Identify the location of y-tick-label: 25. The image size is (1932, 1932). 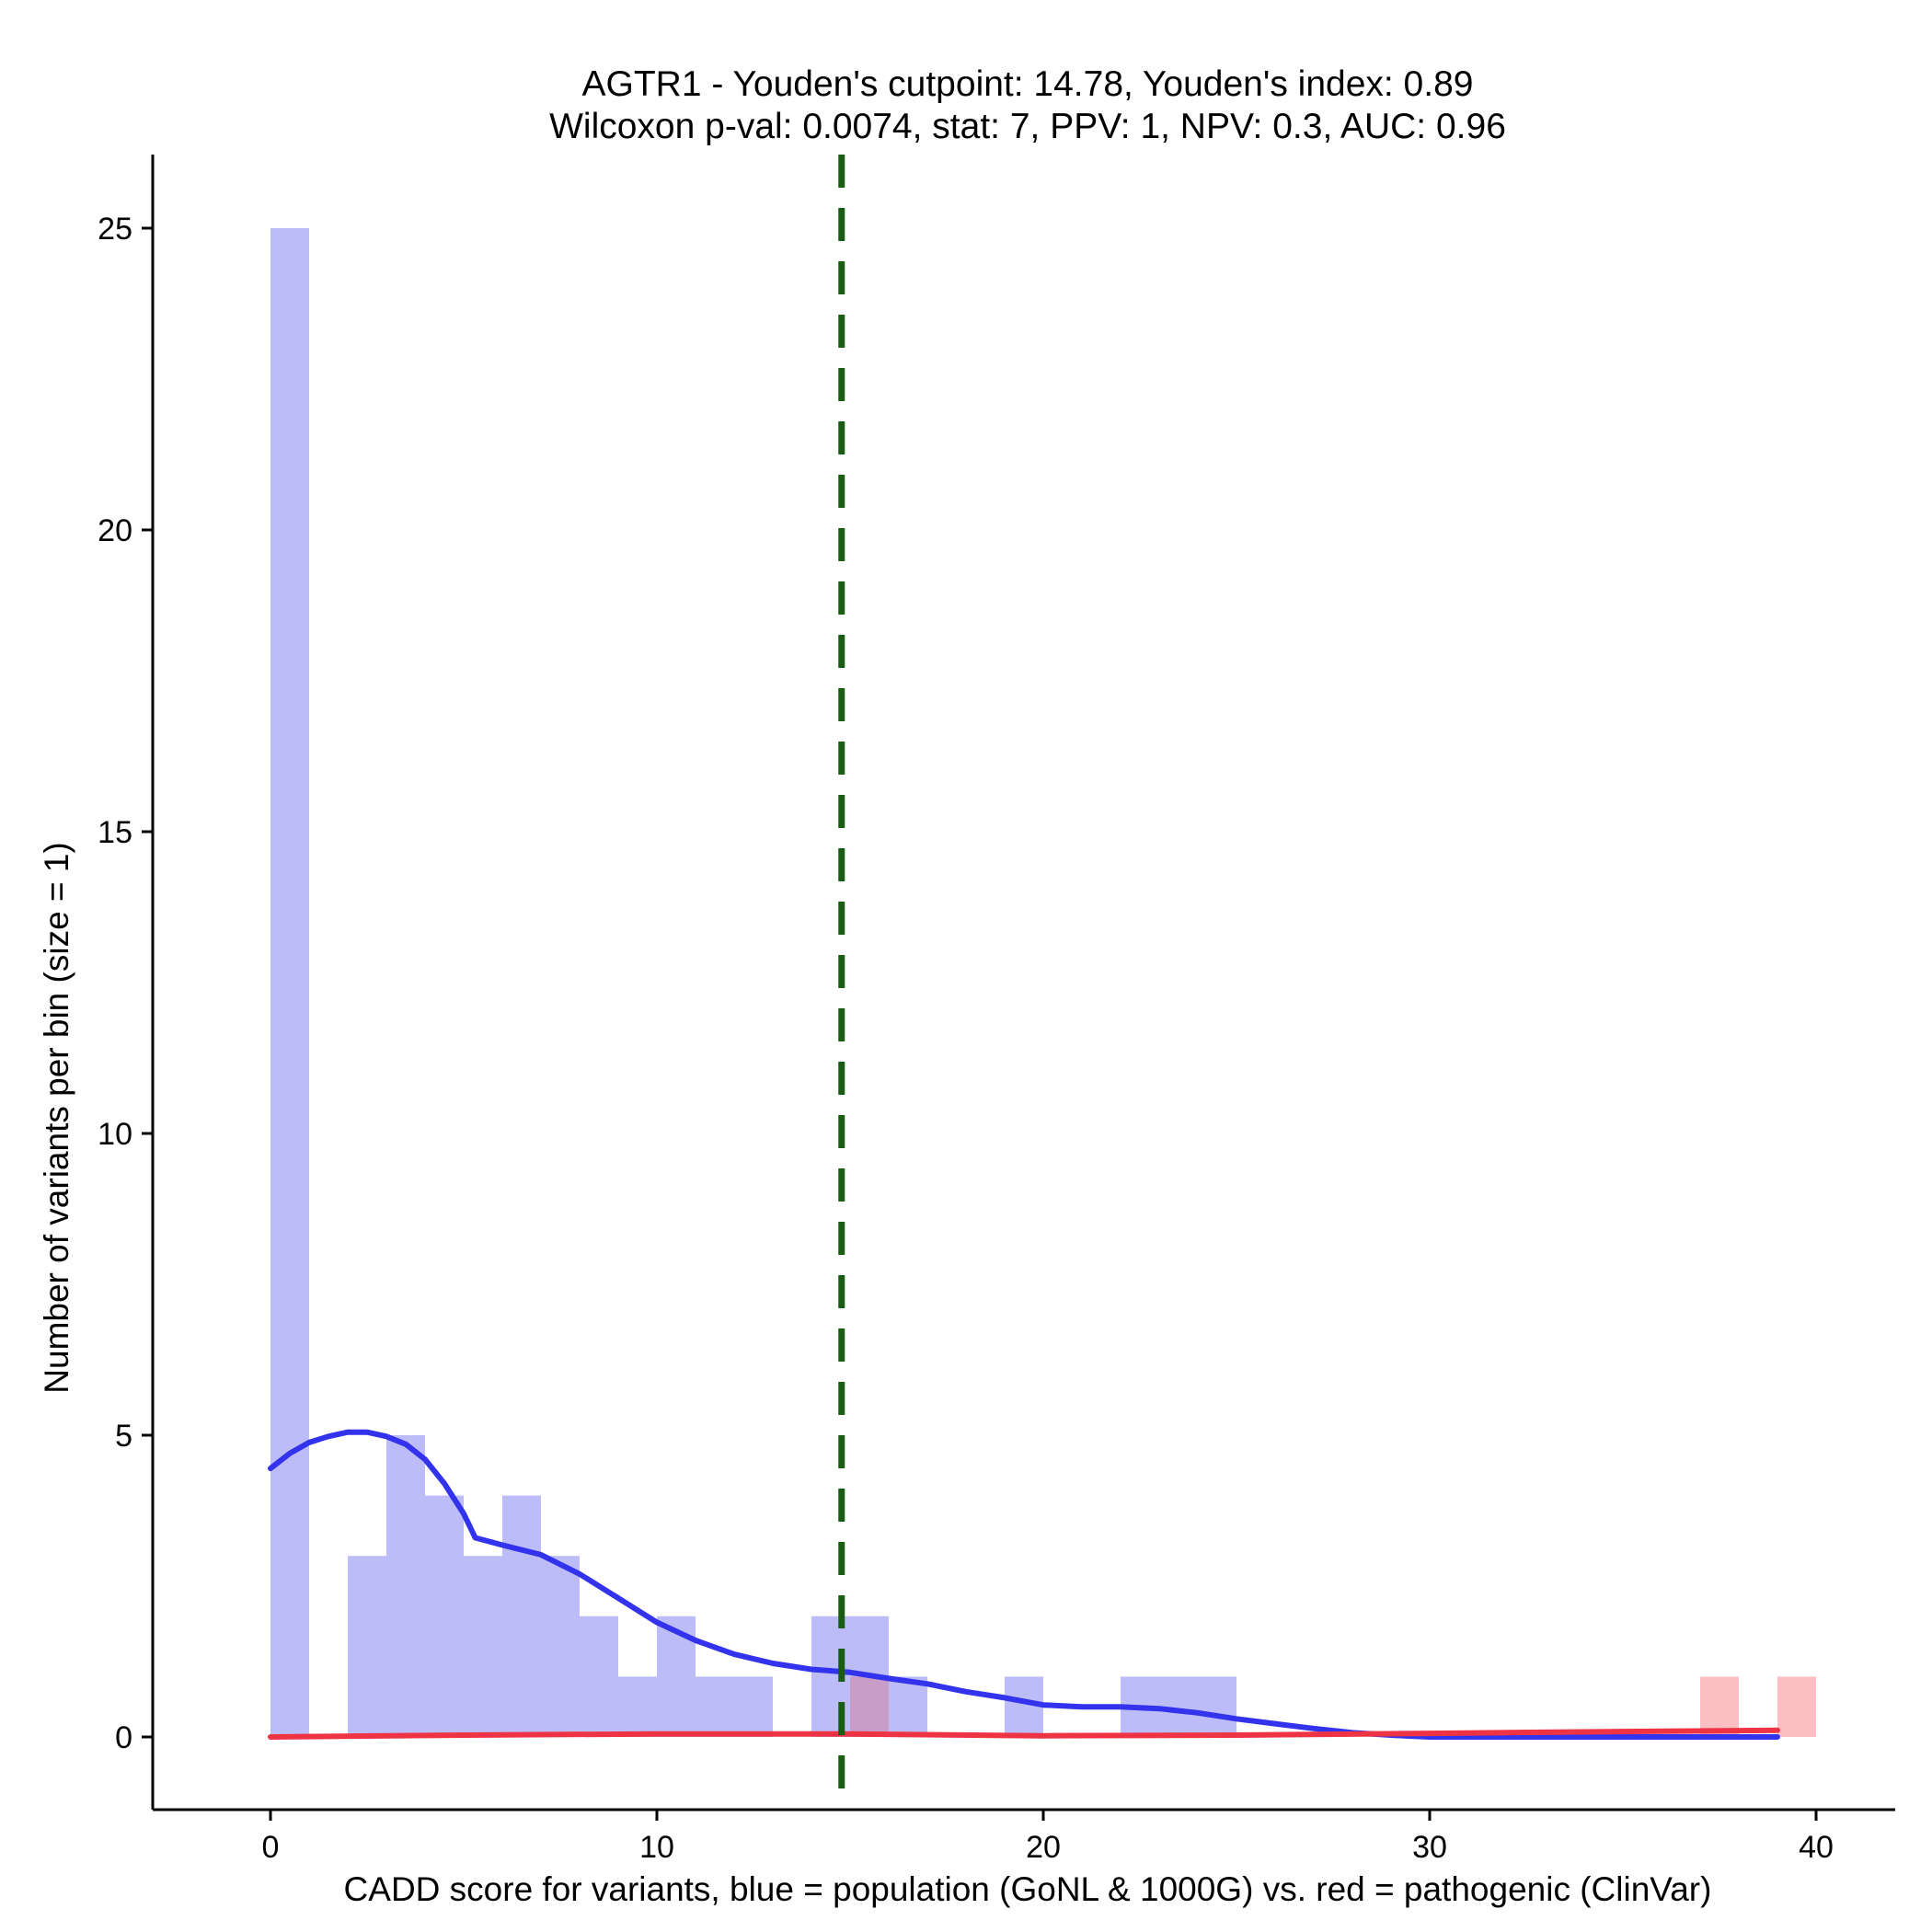
(115, 229).